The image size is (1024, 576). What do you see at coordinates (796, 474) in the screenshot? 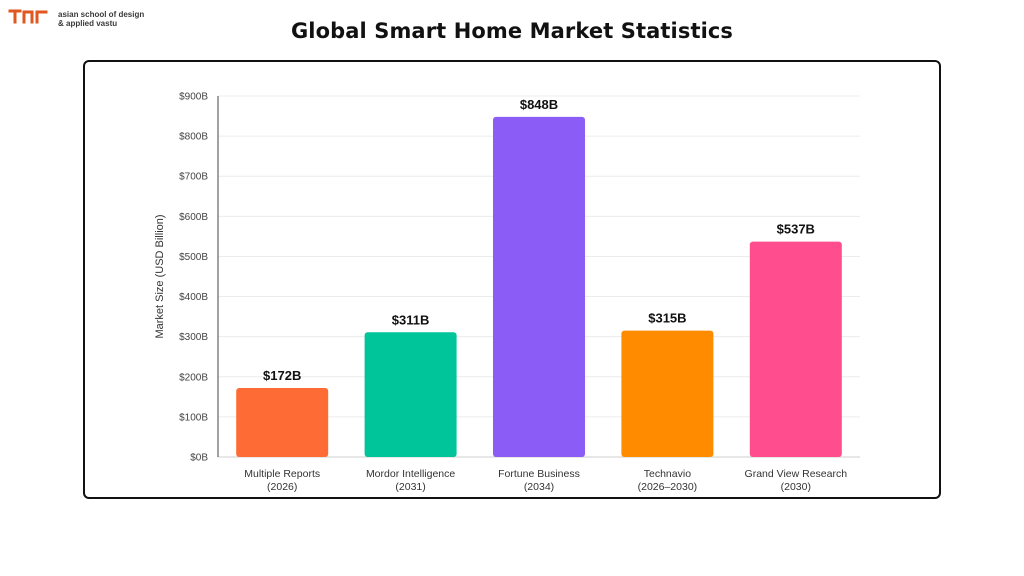
I see `x-tick-label: Grand View Research` at bounding box center [796, 474].